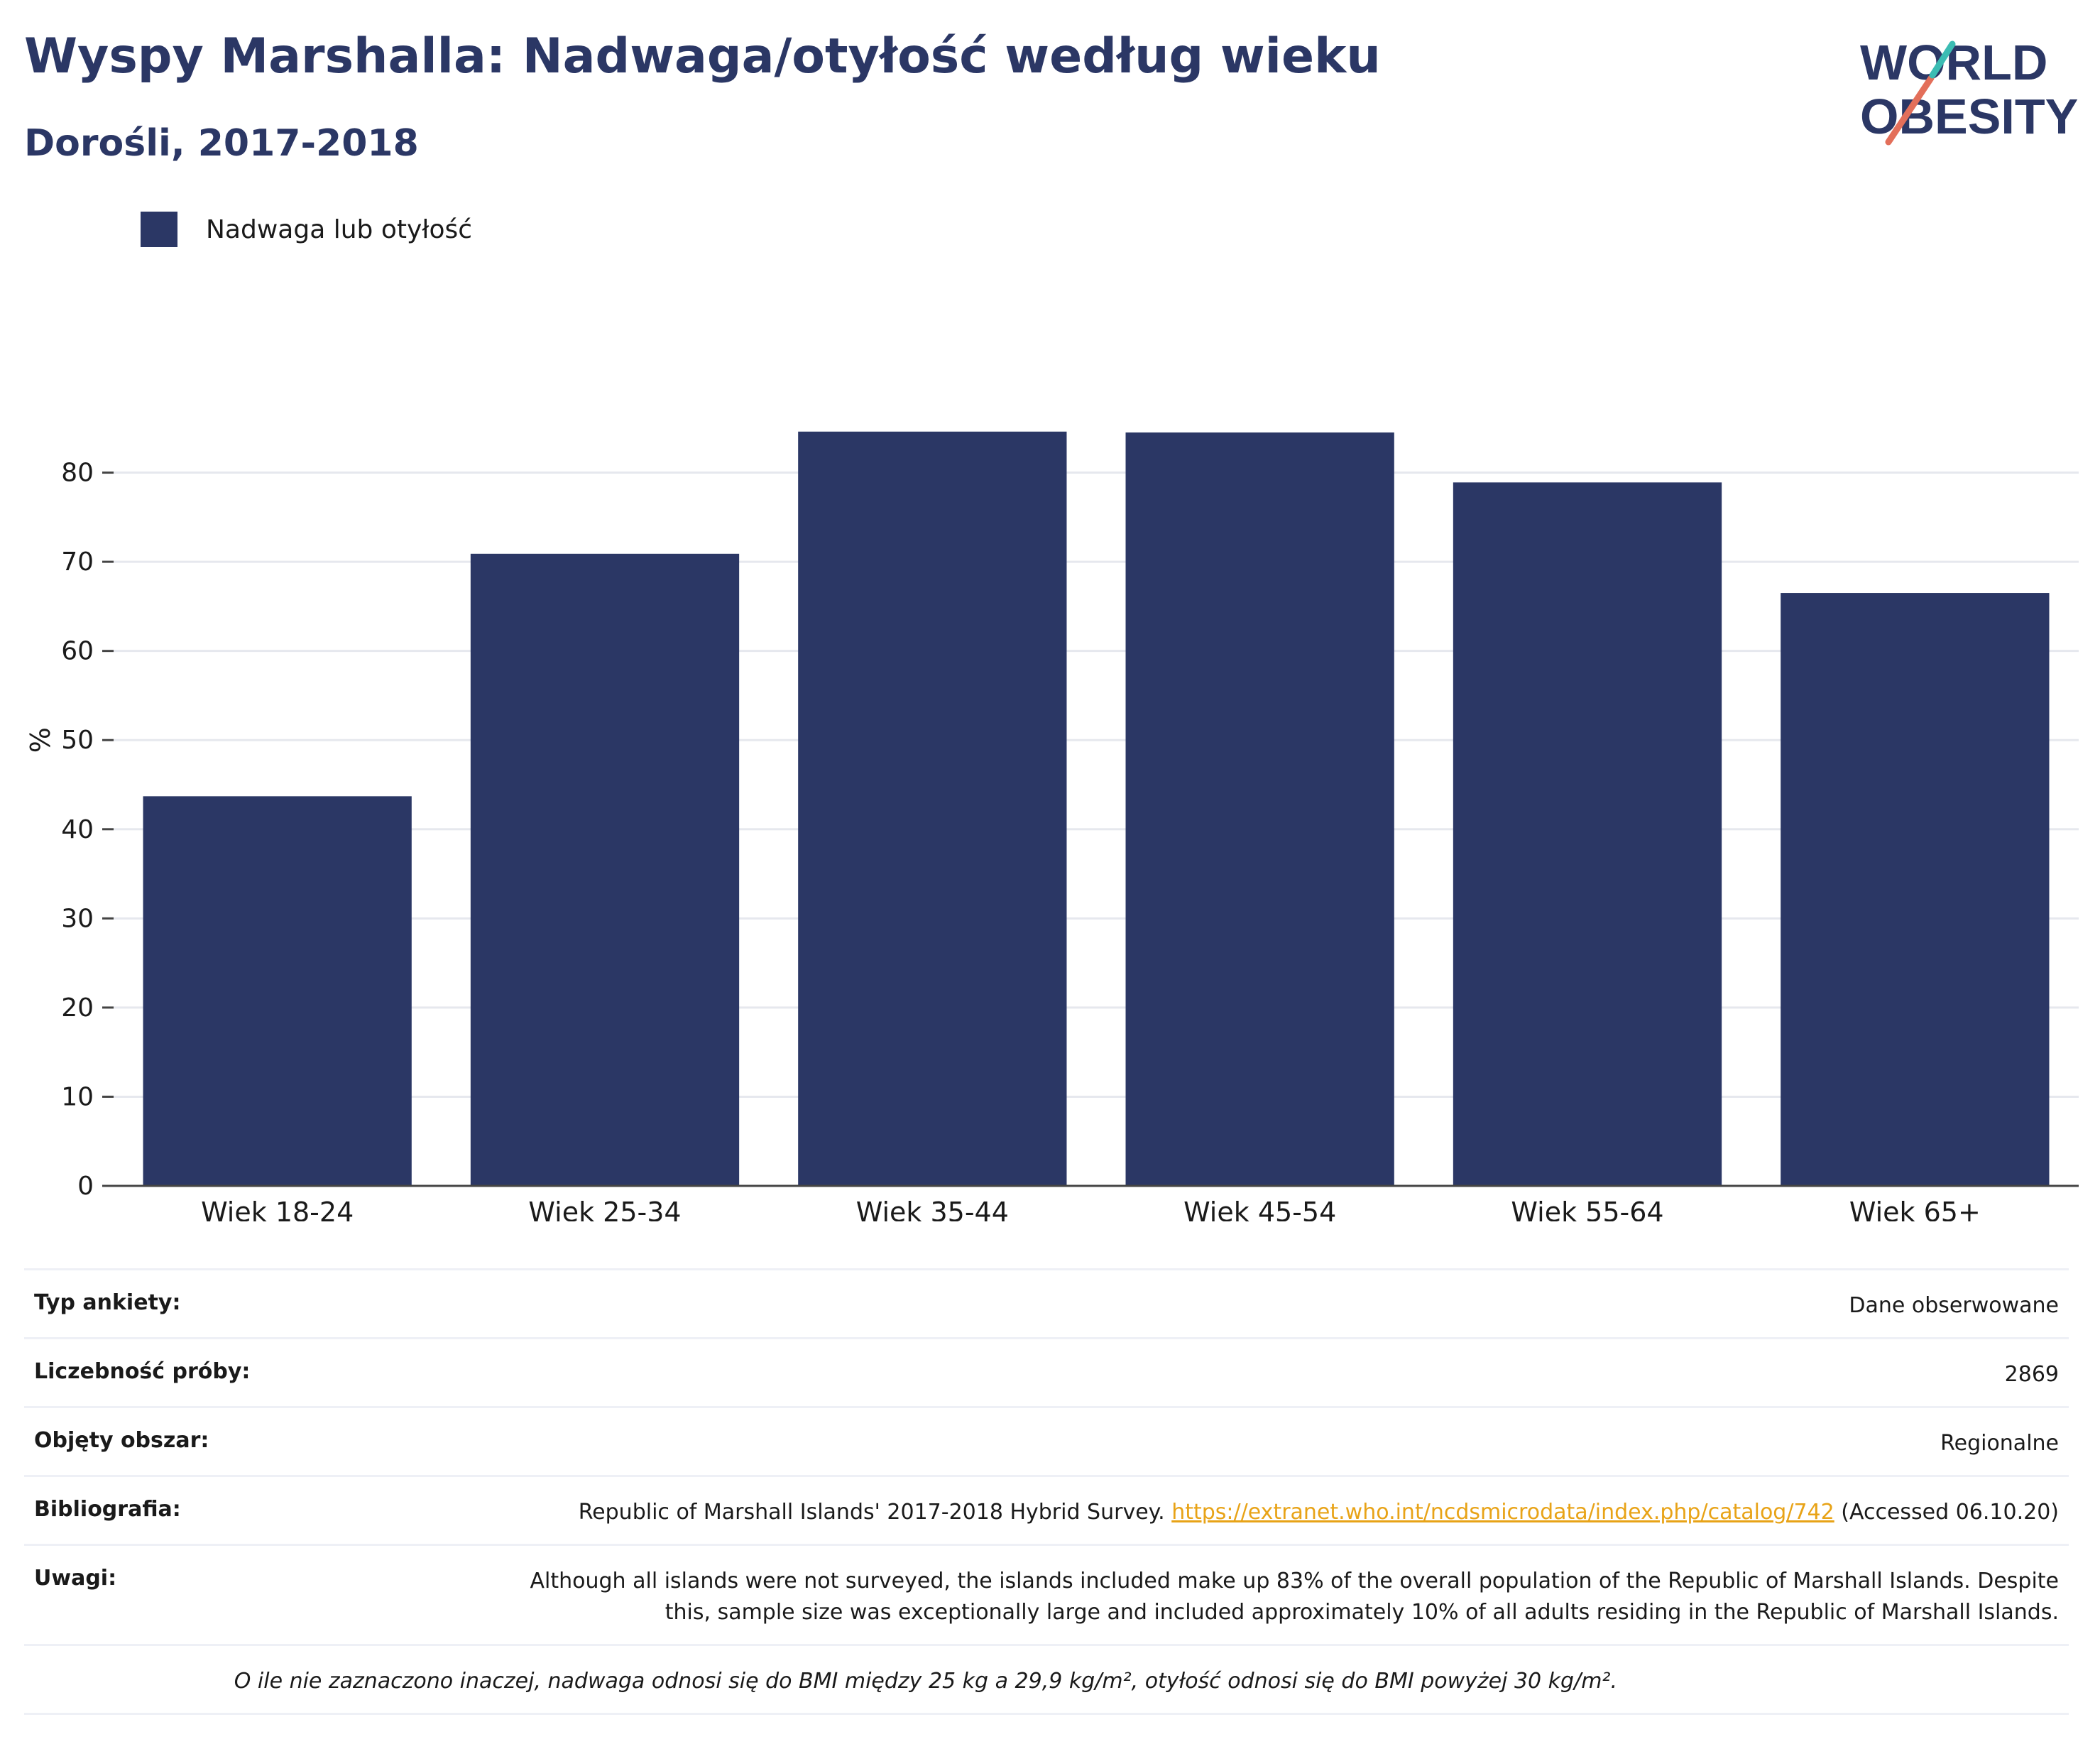 This screenshot has width=2100, height=1749. I want to click on y-tick-label: 40, so click(77, 830).